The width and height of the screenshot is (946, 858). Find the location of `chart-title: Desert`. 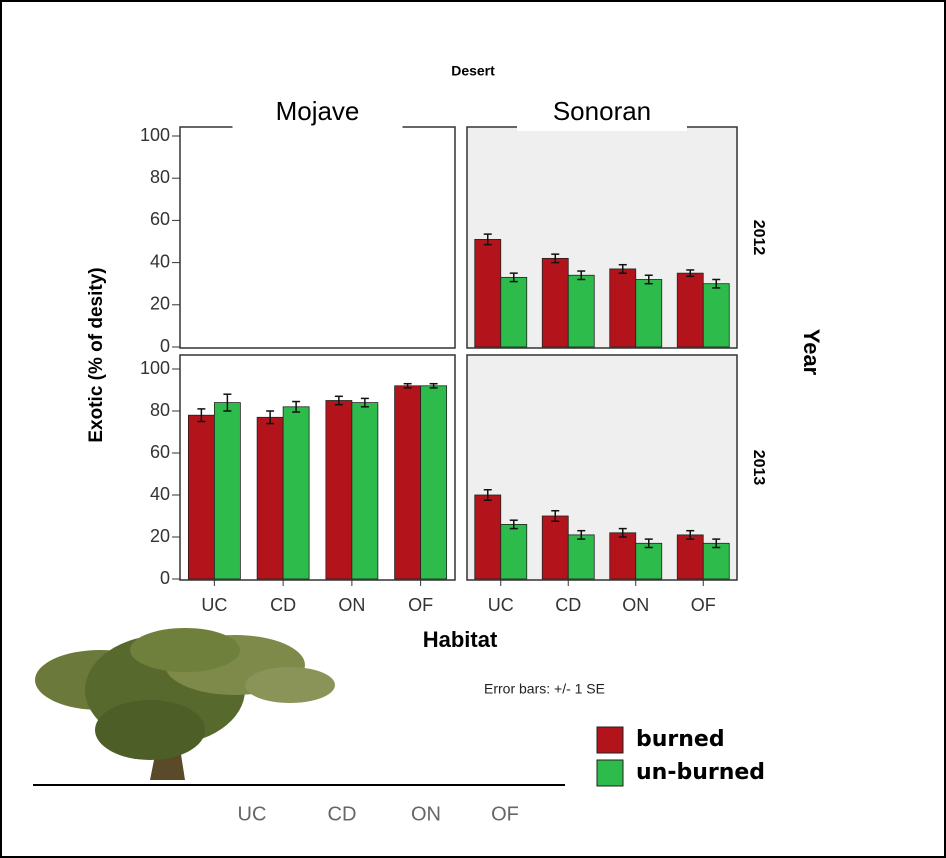

chart-title: Desert is located at coordinates (473, 71).